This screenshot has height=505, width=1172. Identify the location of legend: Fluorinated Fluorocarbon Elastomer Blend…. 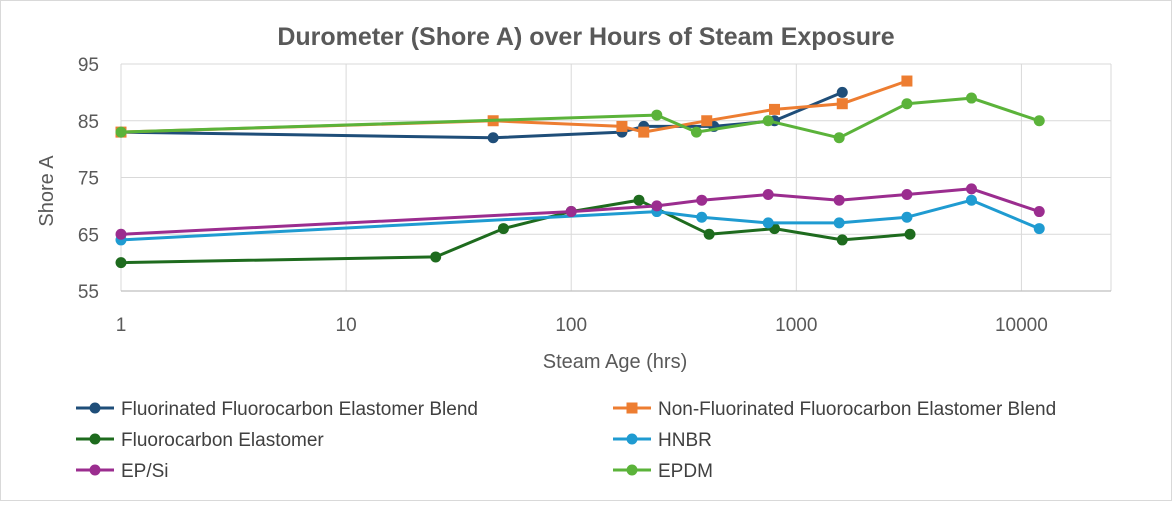
(566, 440).